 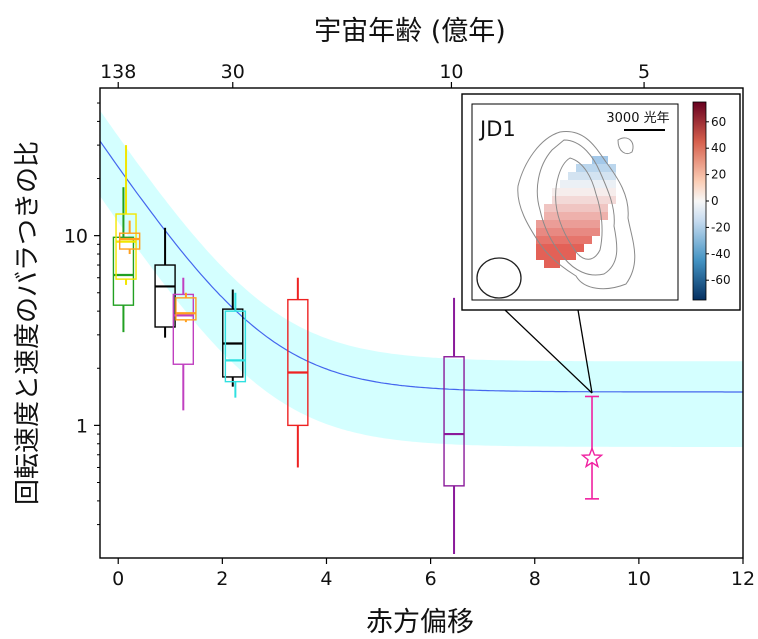 What do you see at coordinates (718, 148) in the screenshot?
I see `colorbar-tick-label: 40` at bounding box center [718, 148].